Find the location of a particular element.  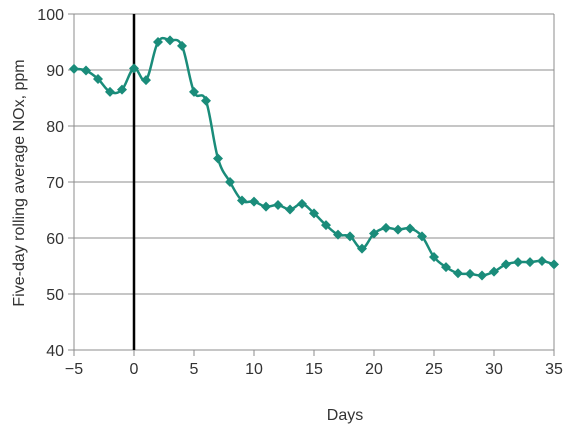

x-tick-label: 25 is located at coordinates (434, 369).